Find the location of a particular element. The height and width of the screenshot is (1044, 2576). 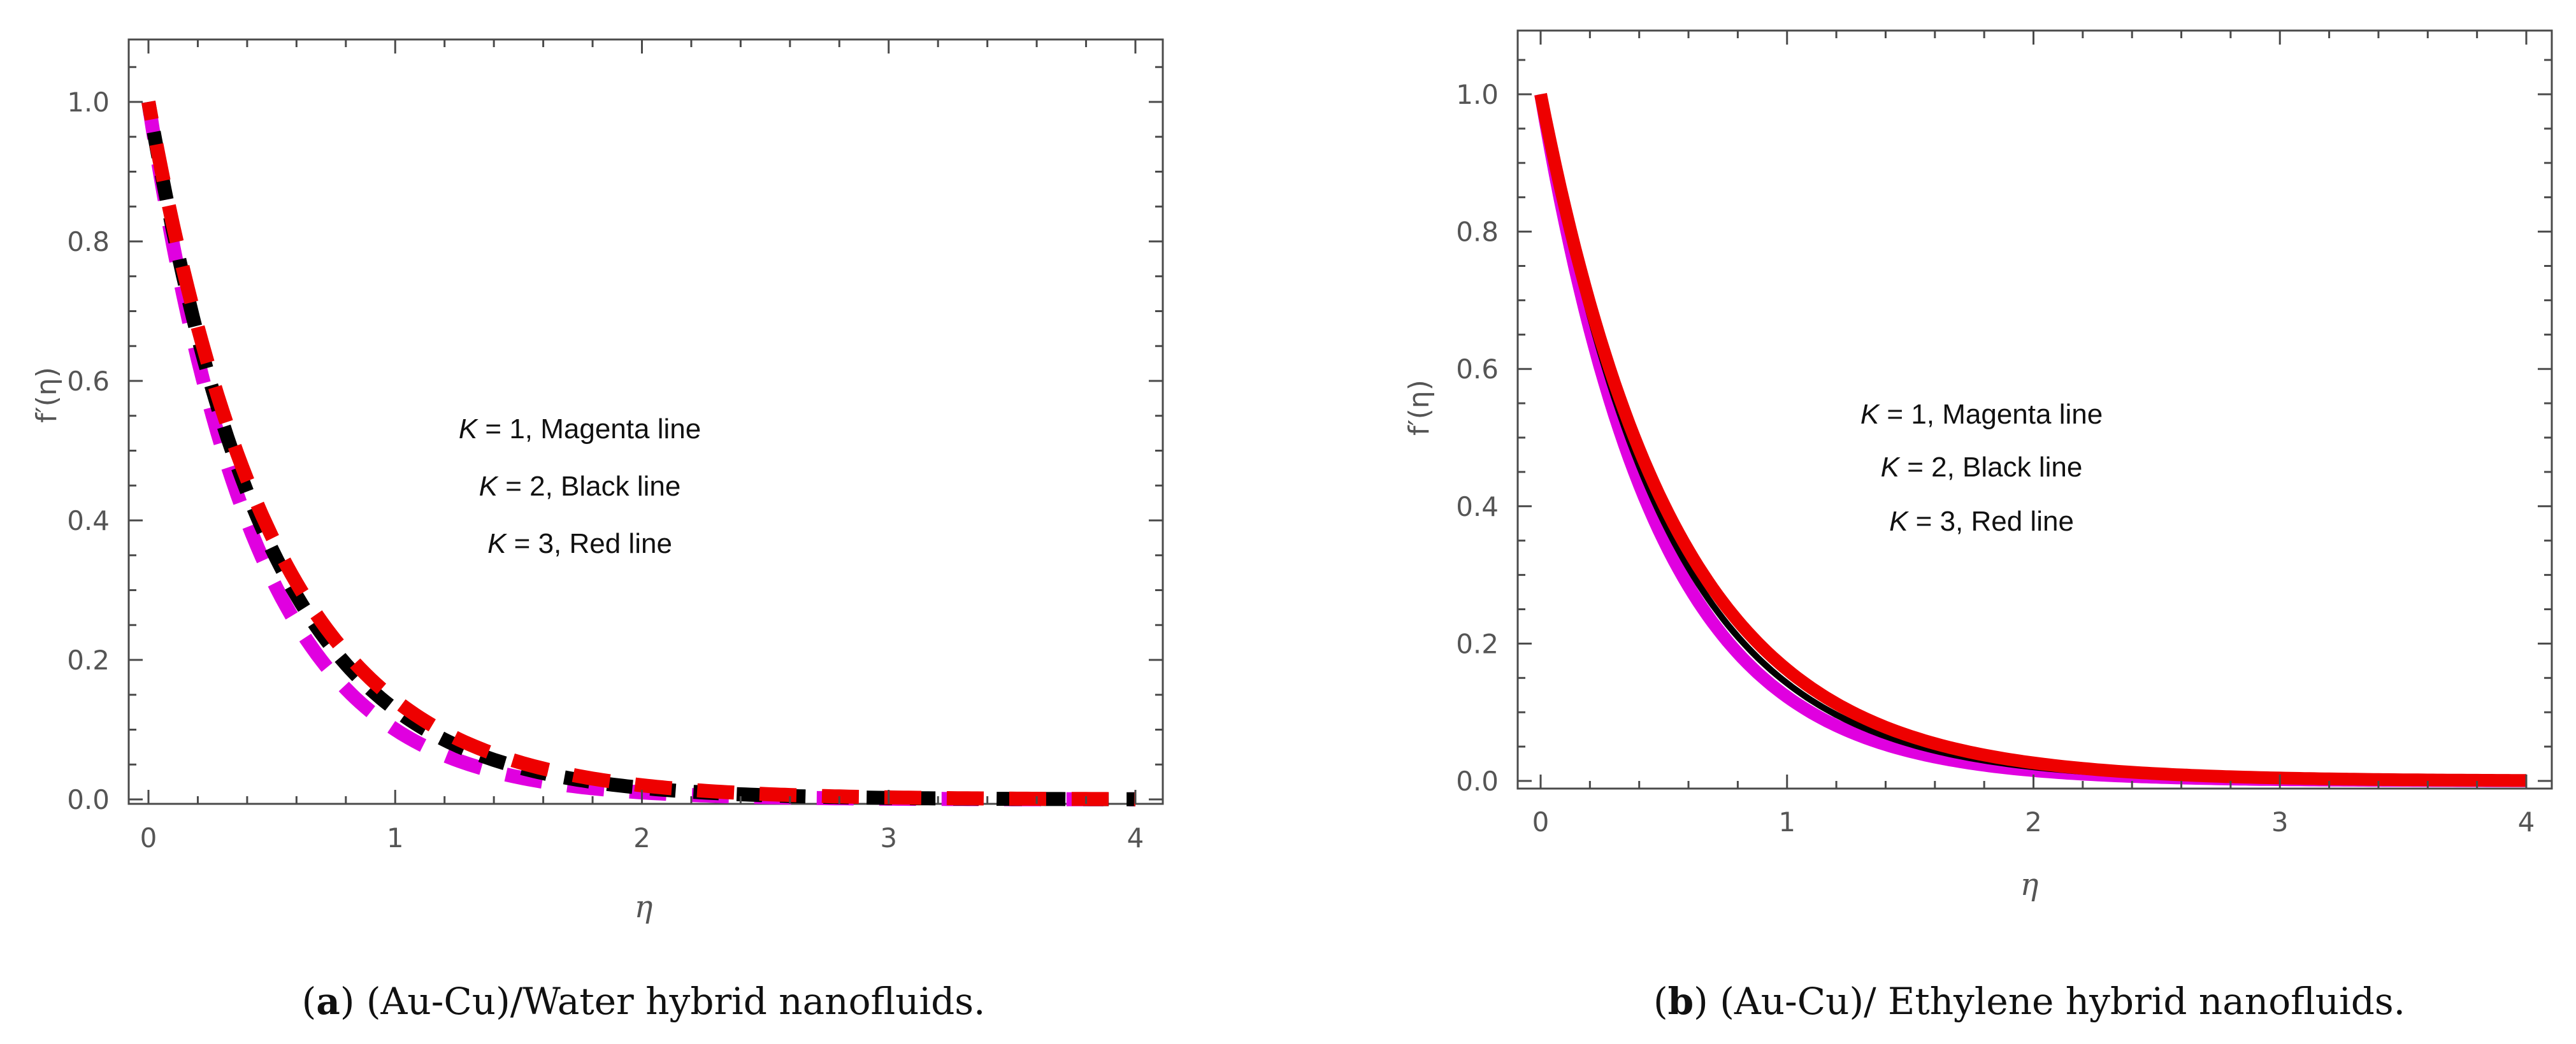

panel-b-y-axis-title: f′(η) is located at coordinates (1420, 408).